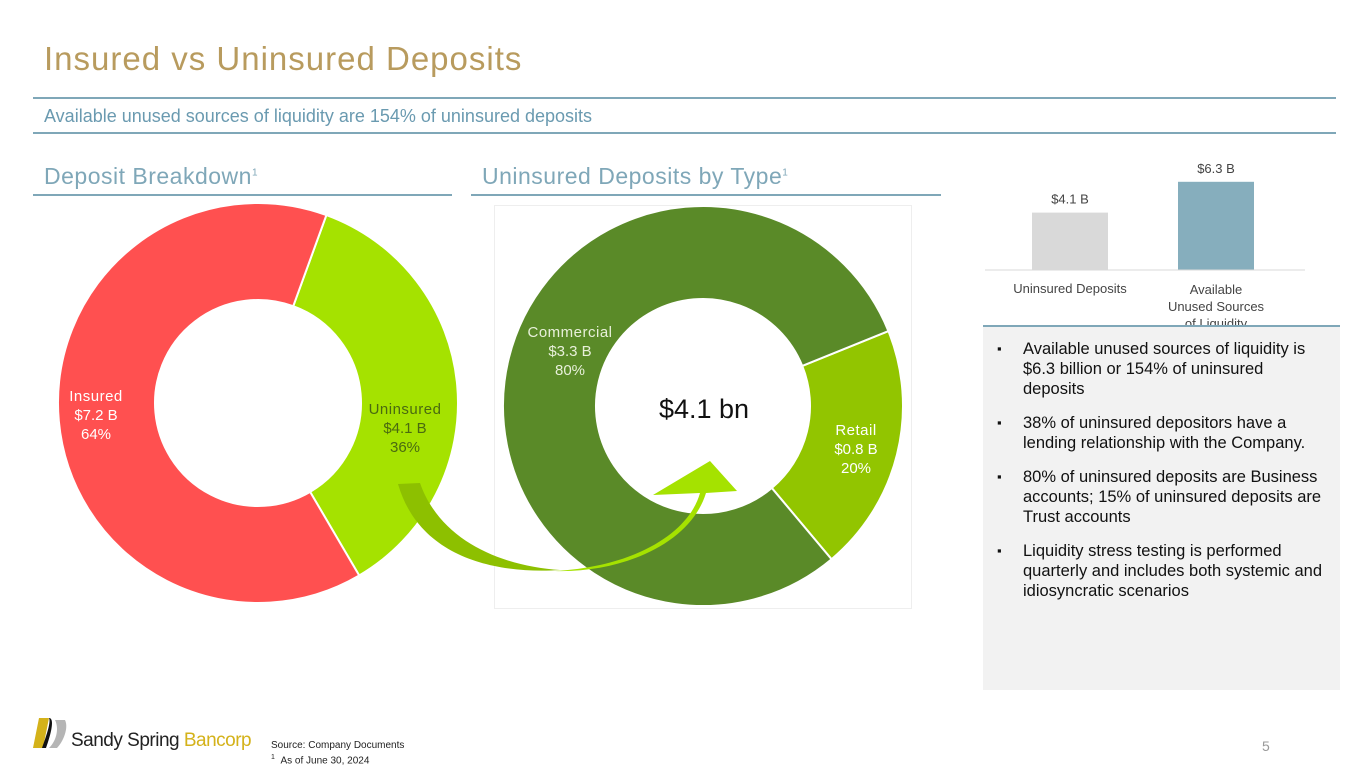 This screenshot has height=768, width=1365. Describe the element at coordinates (283, 58) in the screenshot. I see `page-title: Insured vs Uninsured Deposits` at that location.